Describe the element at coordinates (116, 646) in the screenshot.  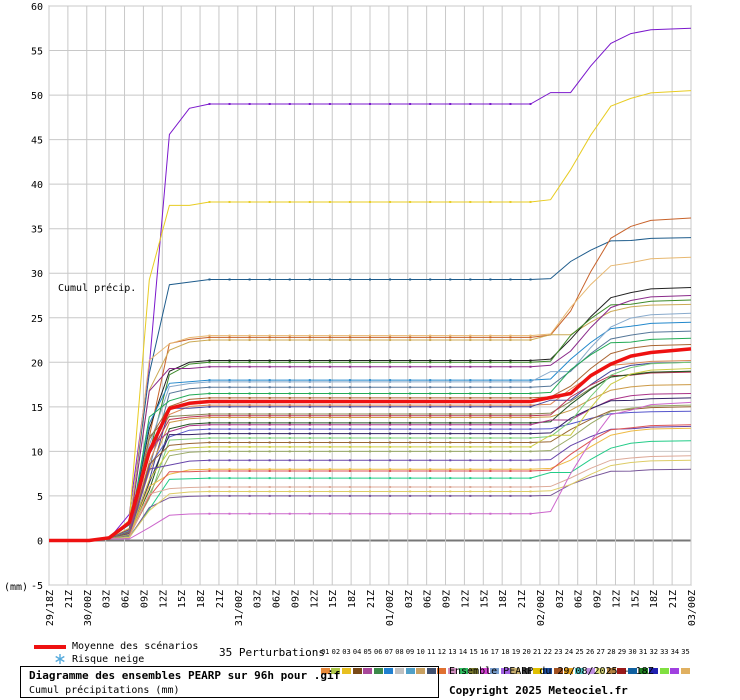
I see `legend-mean: Moyenne des scénarios` at that location.